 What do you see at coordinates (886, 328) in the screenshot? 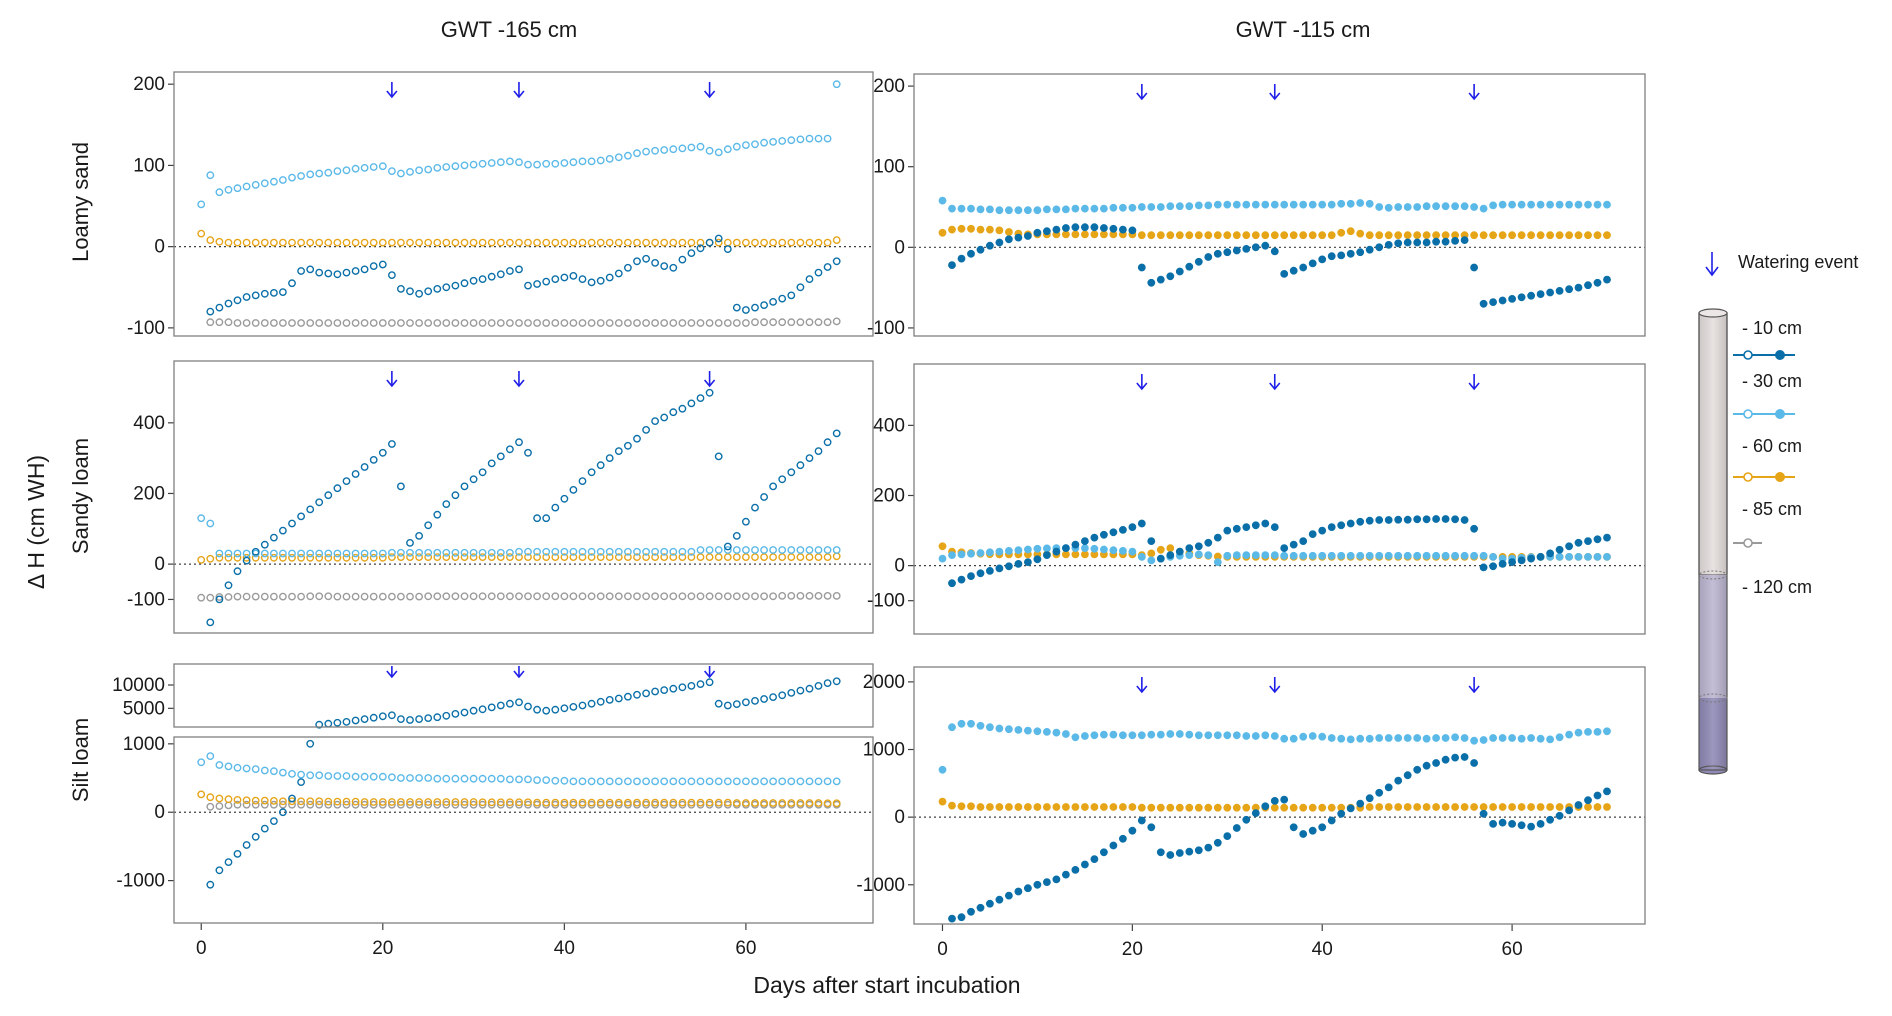
I see `y-tick-label: -100` at bounding box center [886, 328].